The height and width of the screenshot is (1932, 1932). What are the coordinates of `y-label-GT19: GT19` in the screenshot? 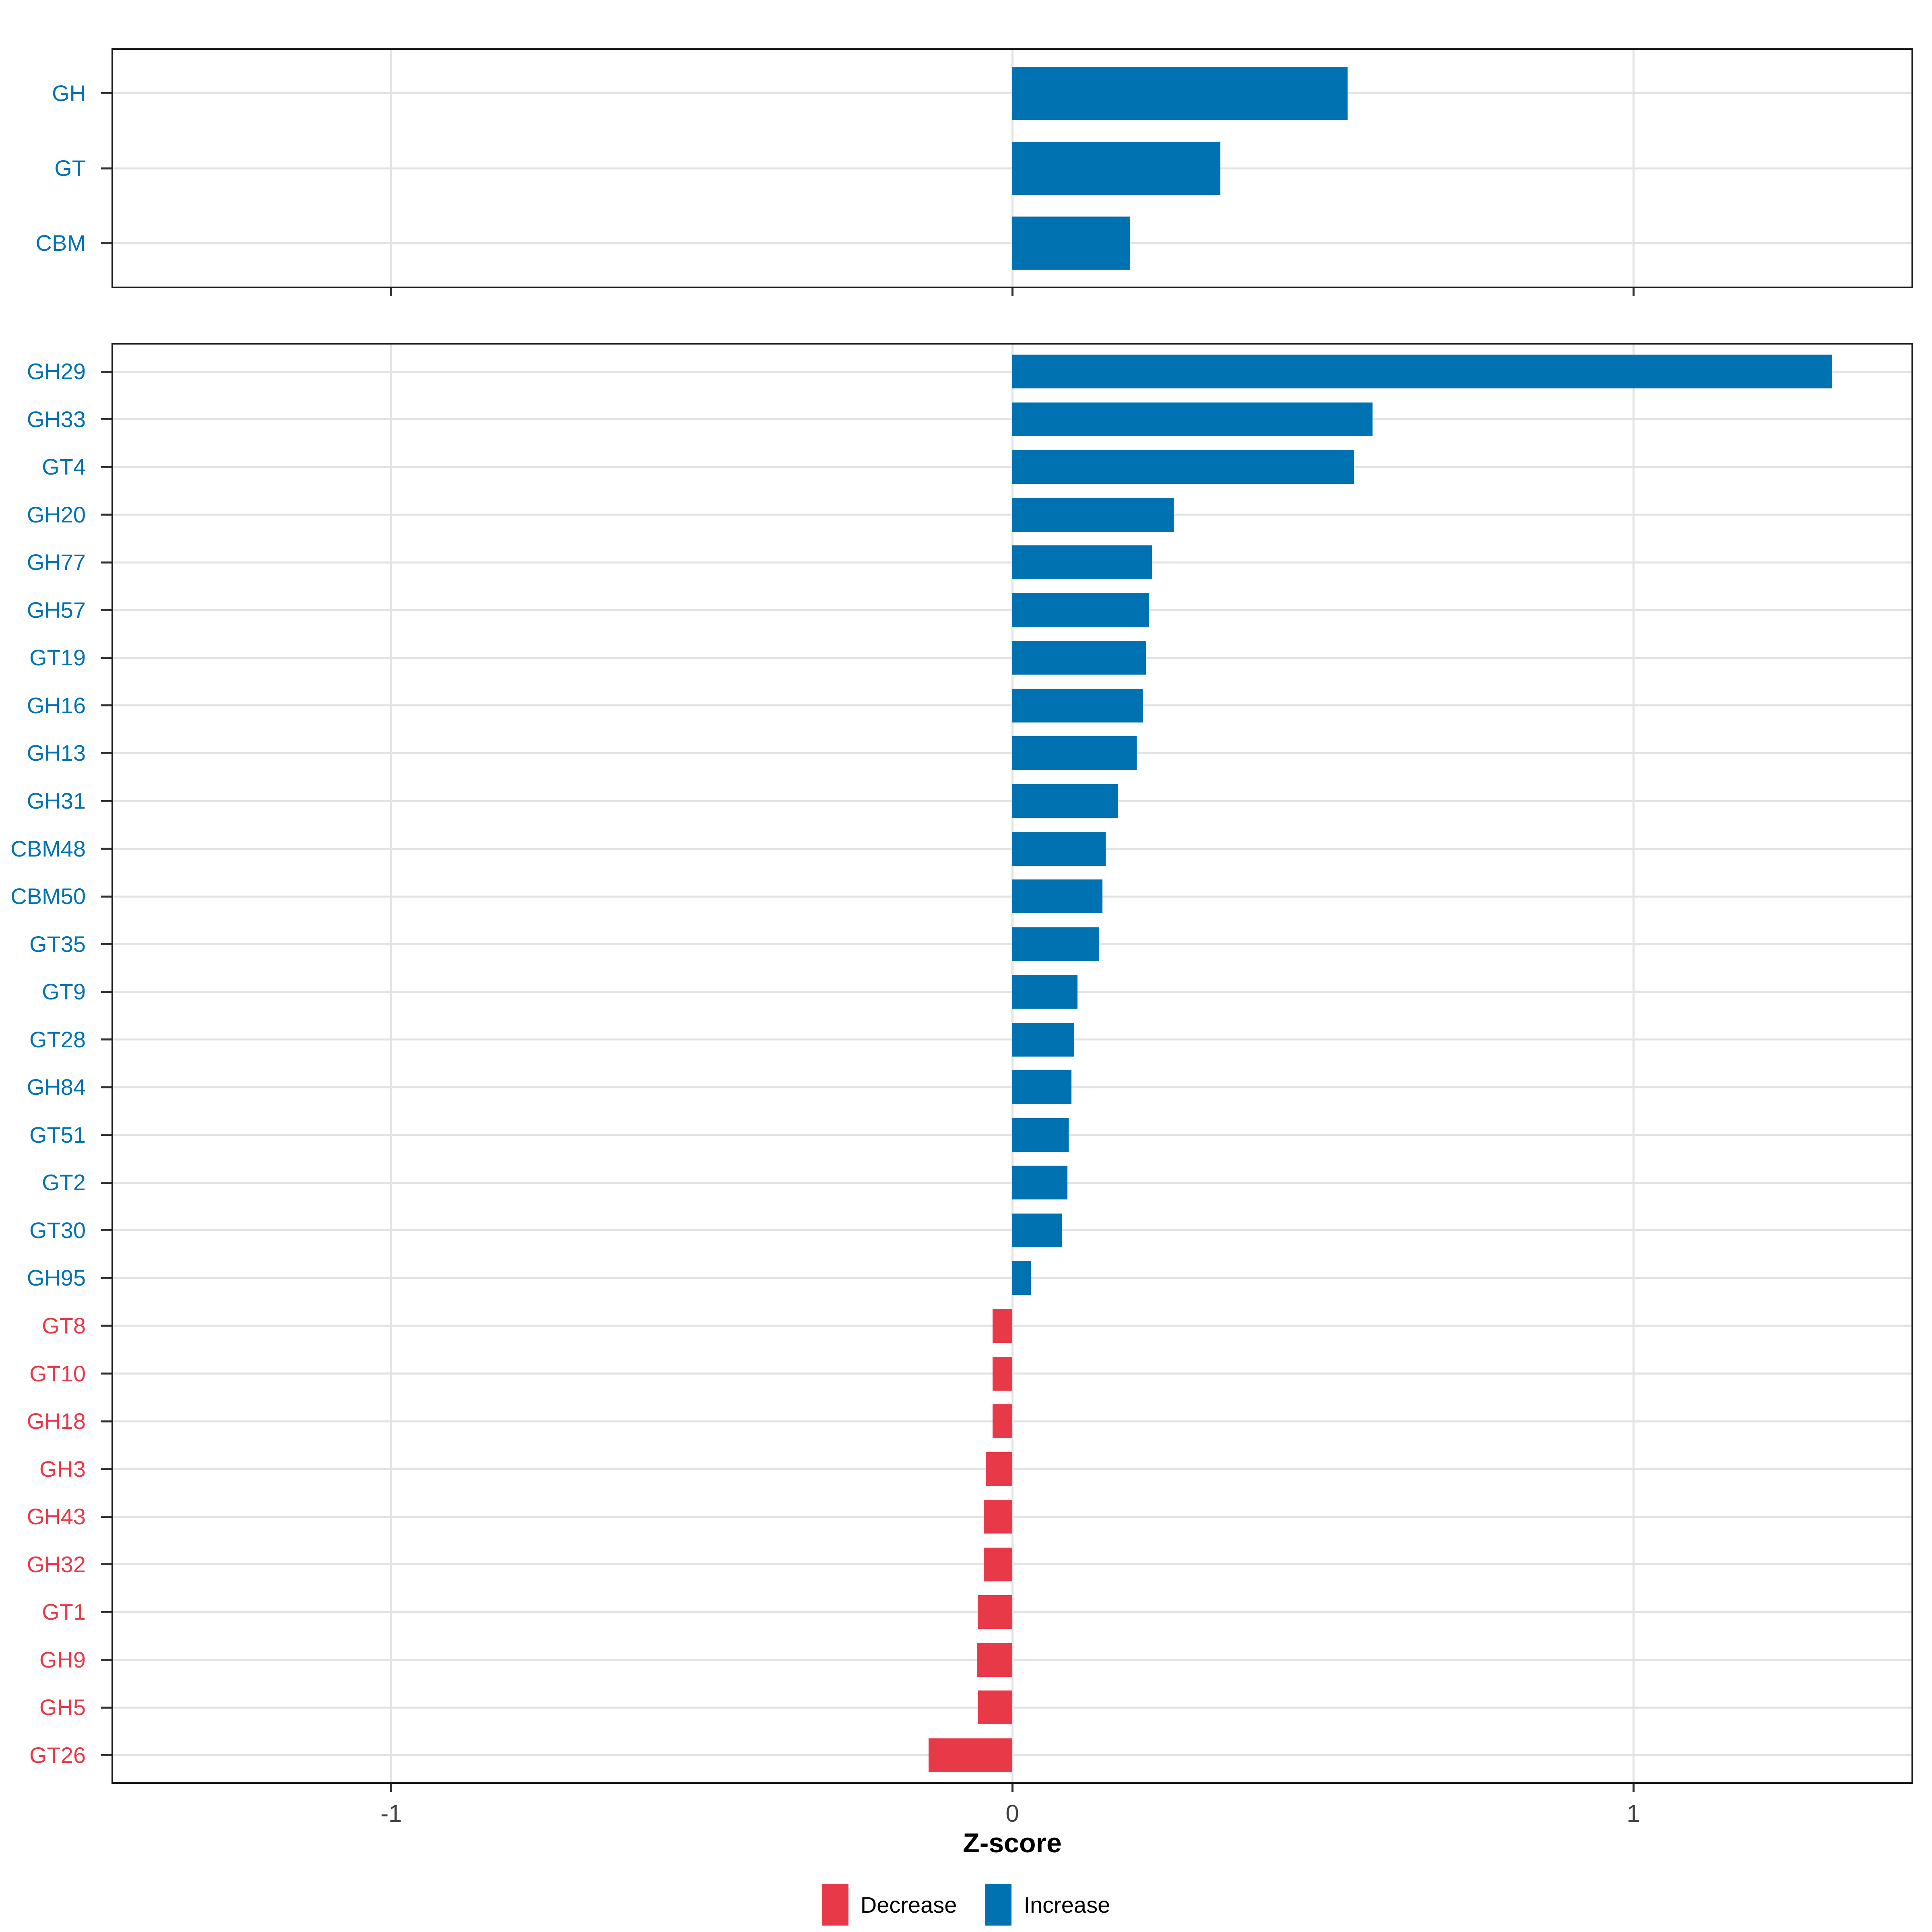 It's located at (57, 657).